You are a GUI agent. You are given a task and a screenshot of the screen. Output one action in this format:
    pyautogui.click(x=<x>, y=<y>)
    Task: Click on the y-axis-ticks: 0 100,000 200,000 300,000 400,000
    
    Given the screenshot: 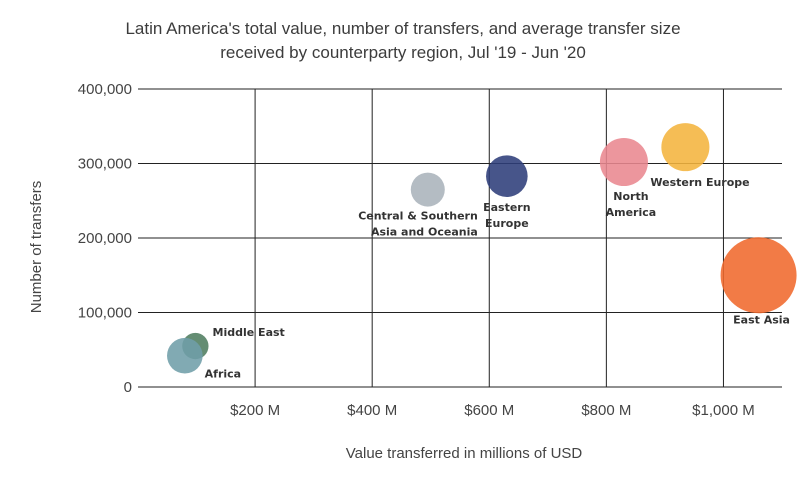 What is the action you would take?
    pyautogui.click(x=105, y=238)
    